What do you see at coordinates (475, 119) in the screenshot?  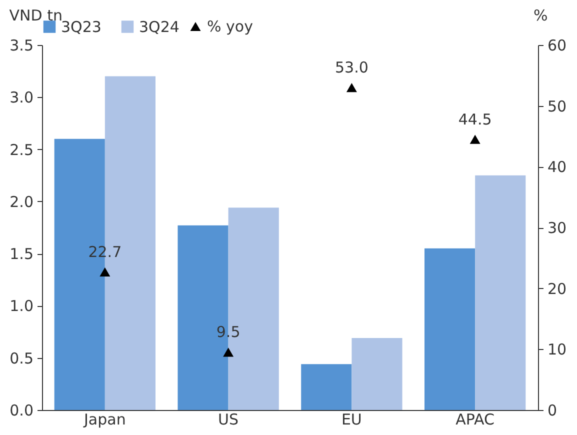 I see `data-label: 44.5` at bounding box center [475, 119].